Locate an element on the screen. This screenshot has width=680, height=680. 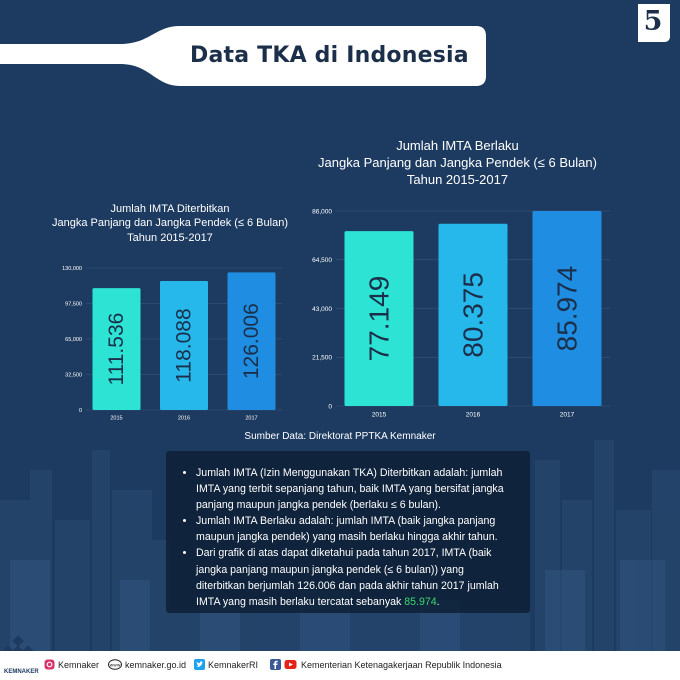
right-chart-bar-2016 is located at coordinates (473, 314).